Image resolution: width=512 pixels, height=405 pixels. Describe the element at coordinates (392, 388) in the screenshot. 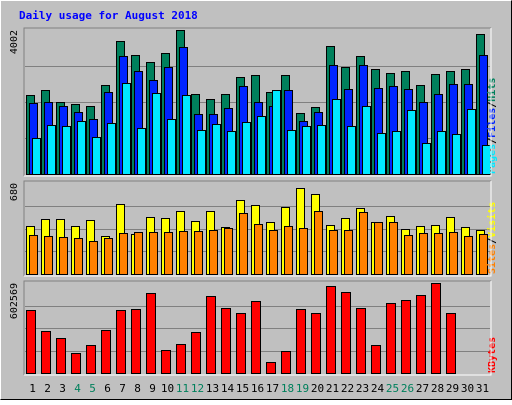

I see `x-tick-label-day-25: 25` at that location.